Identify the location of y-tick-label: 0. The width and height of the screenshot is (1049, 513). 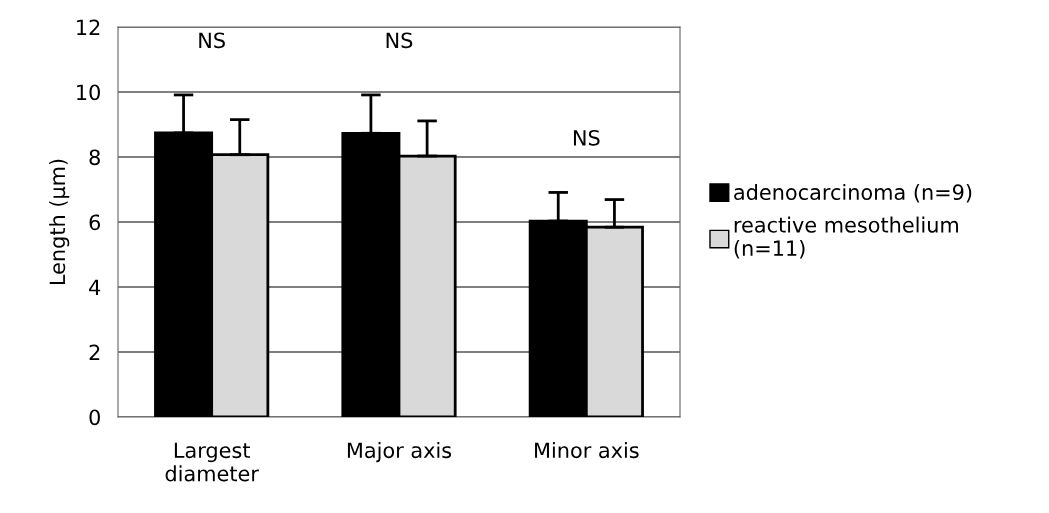
(94, 417).